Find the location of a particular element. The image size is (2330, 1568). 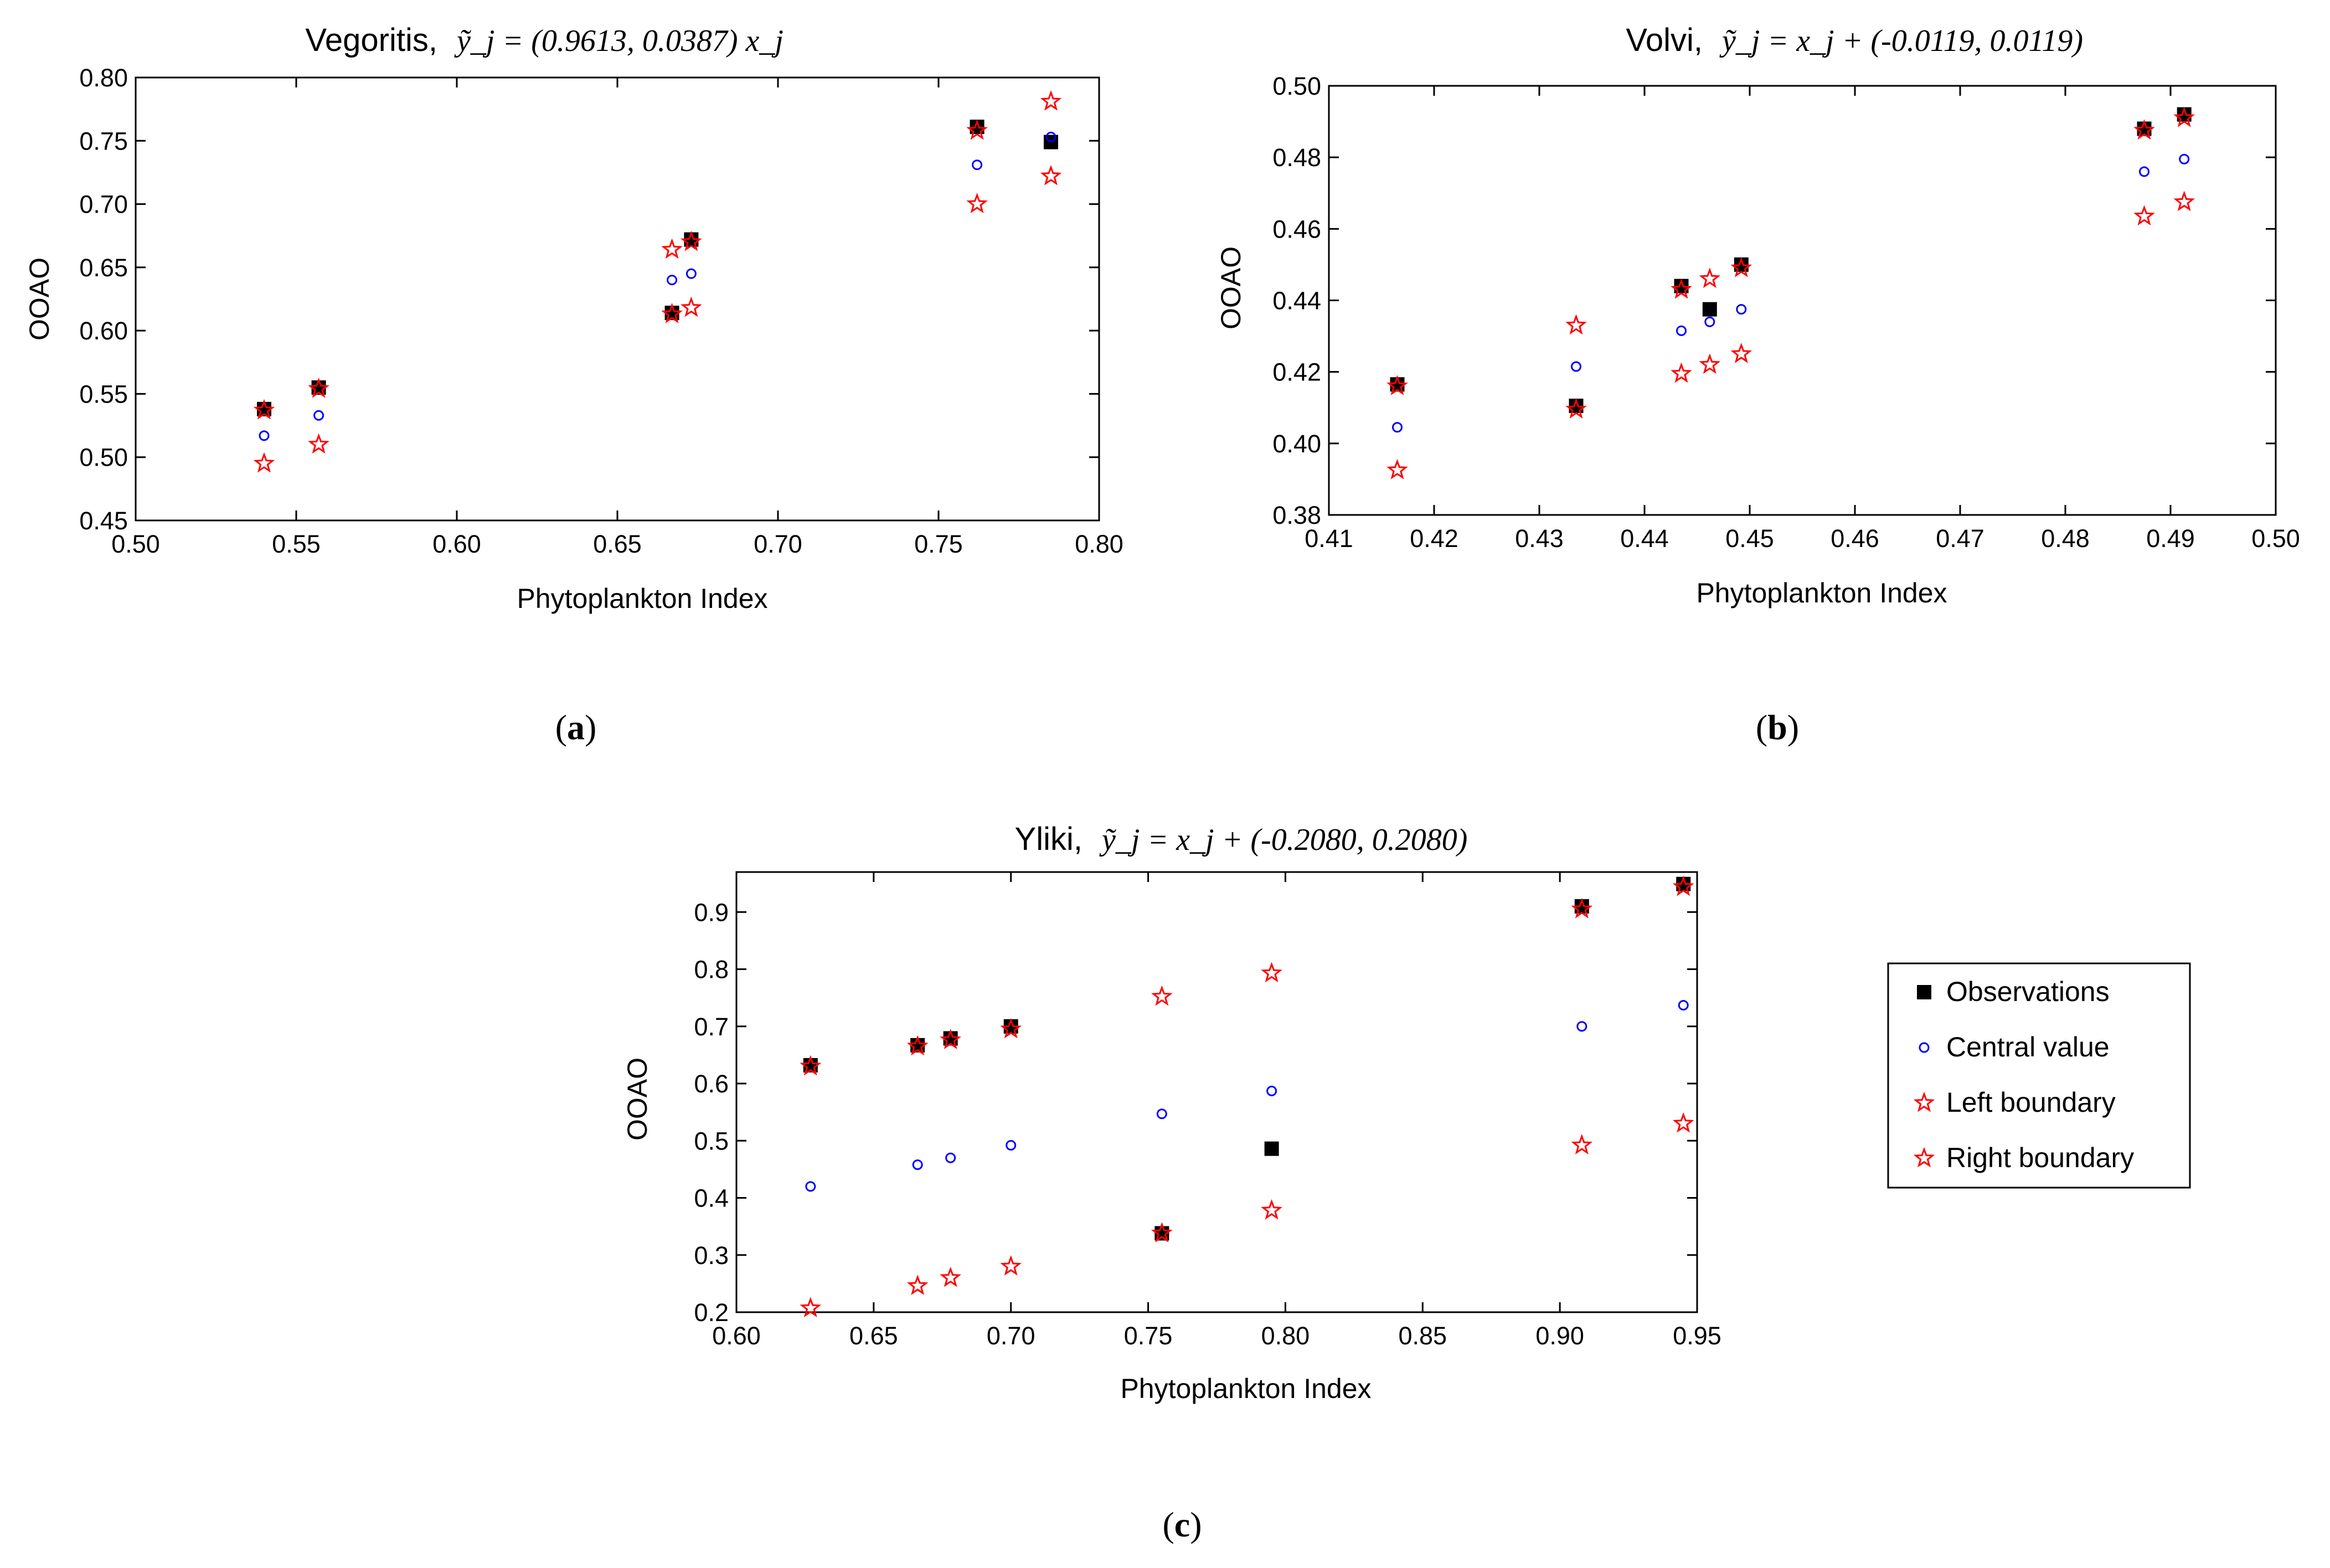

x-tick-label: 0.90 is located at coordinates (1559, 1336).